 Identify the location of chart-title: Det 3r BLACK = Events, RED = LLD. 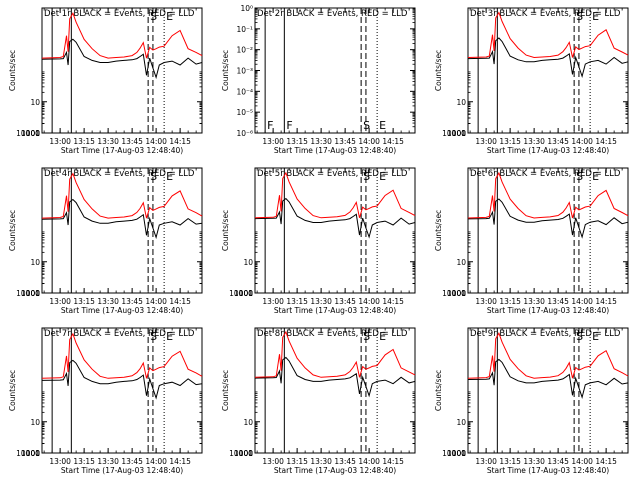
(545, 14).